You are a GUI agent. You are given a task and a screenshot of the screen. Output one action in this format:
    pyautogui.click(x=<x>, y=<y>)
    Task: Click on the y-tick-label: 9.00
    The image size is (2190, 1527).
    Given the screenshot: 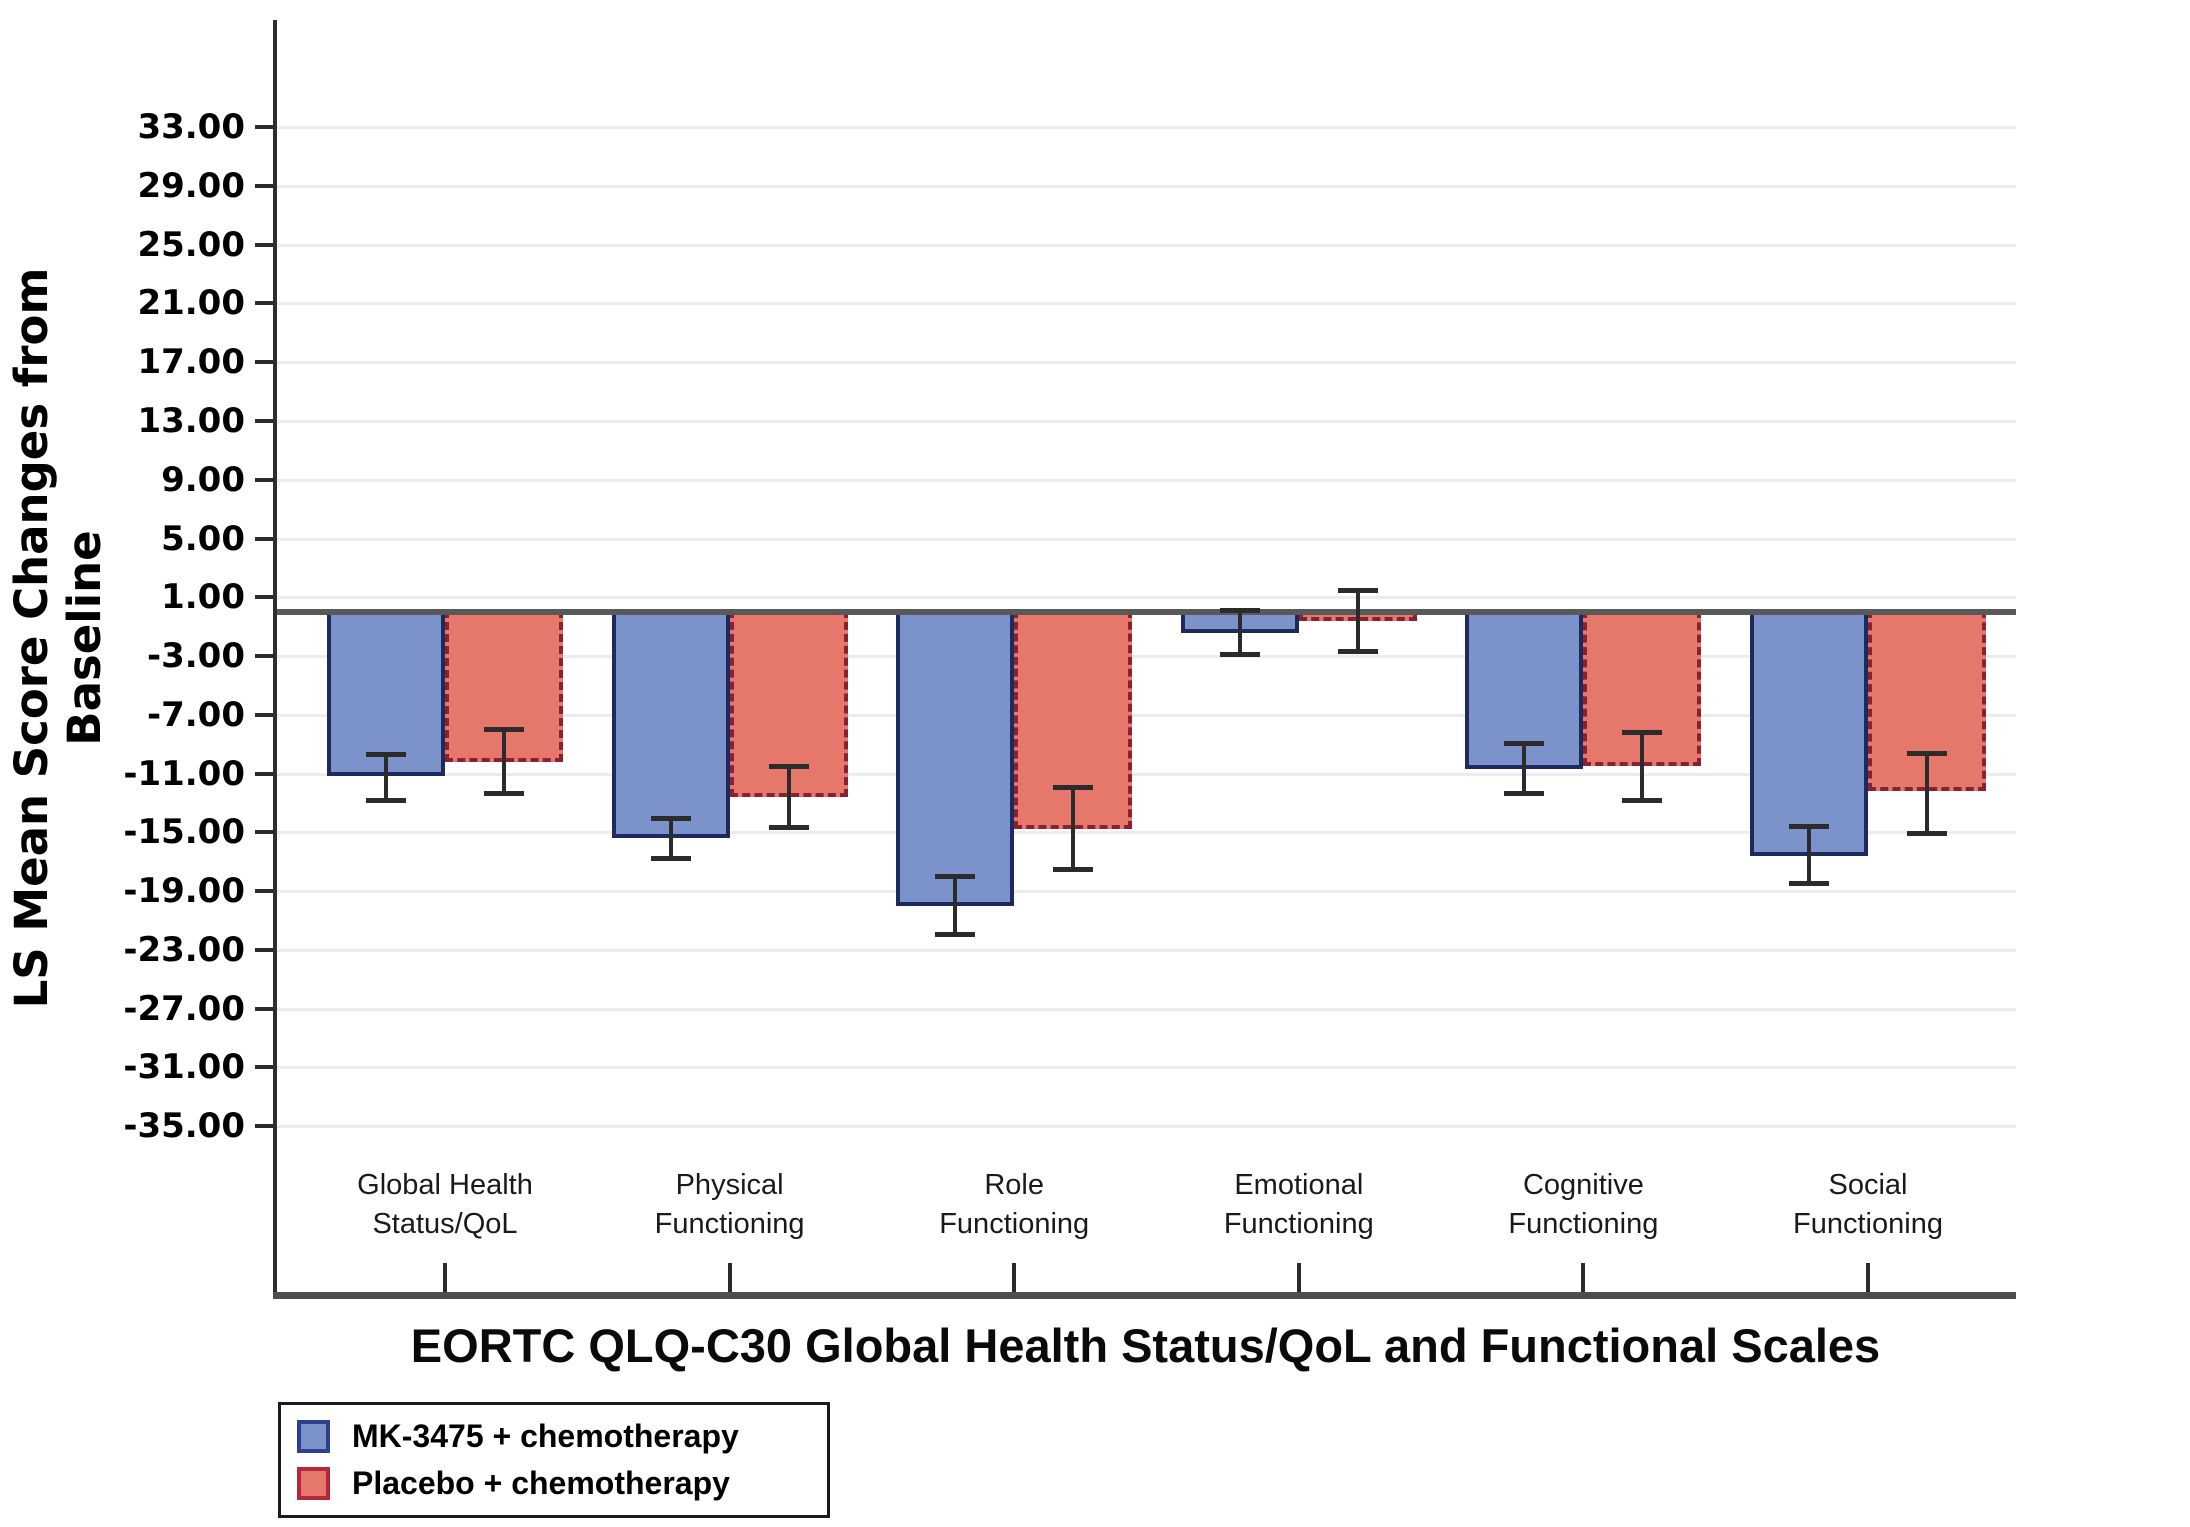 What is the action you would take?
    pyautogui.click(x=203, y=479)
    